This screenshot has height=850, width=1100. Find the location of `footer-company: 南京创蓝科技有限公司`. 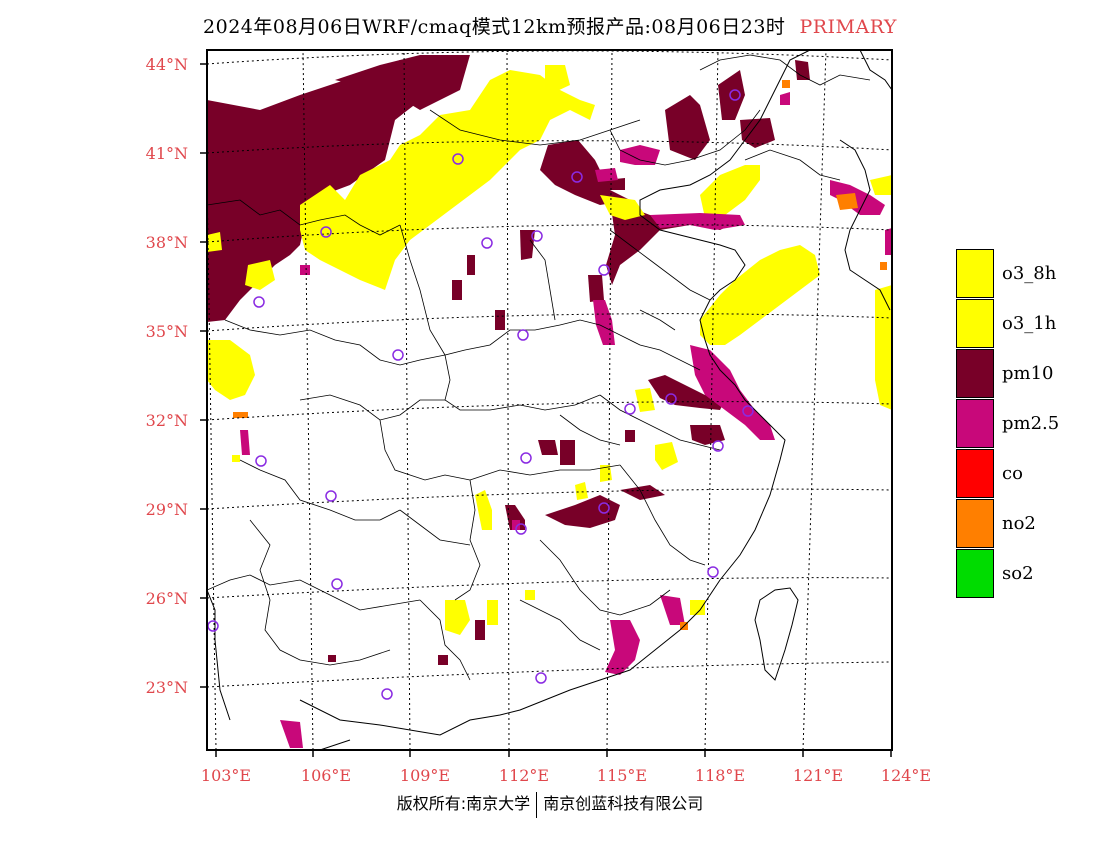

footer-company: 南京创蓝科技有限公司 is located at coordinates (623, 803).